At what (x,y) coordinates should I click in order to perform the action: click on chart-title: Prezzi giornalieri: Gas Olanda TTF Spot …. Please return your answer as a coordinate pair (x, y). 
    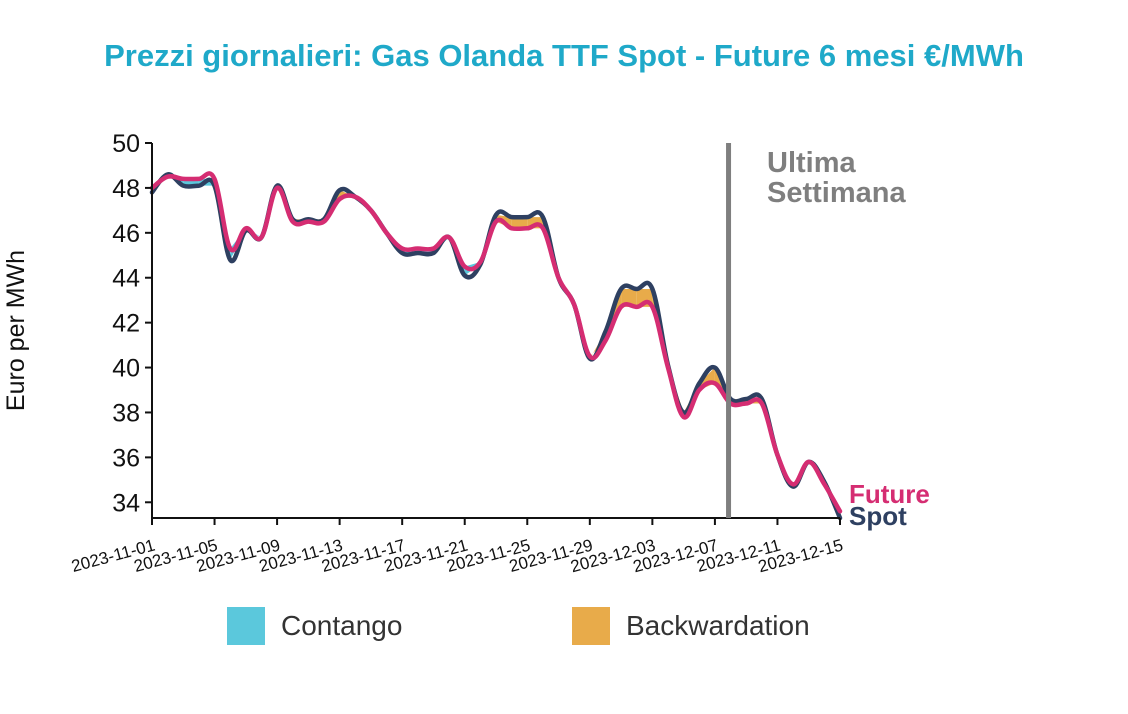
    Looking at the image, I should click on (564, 55).